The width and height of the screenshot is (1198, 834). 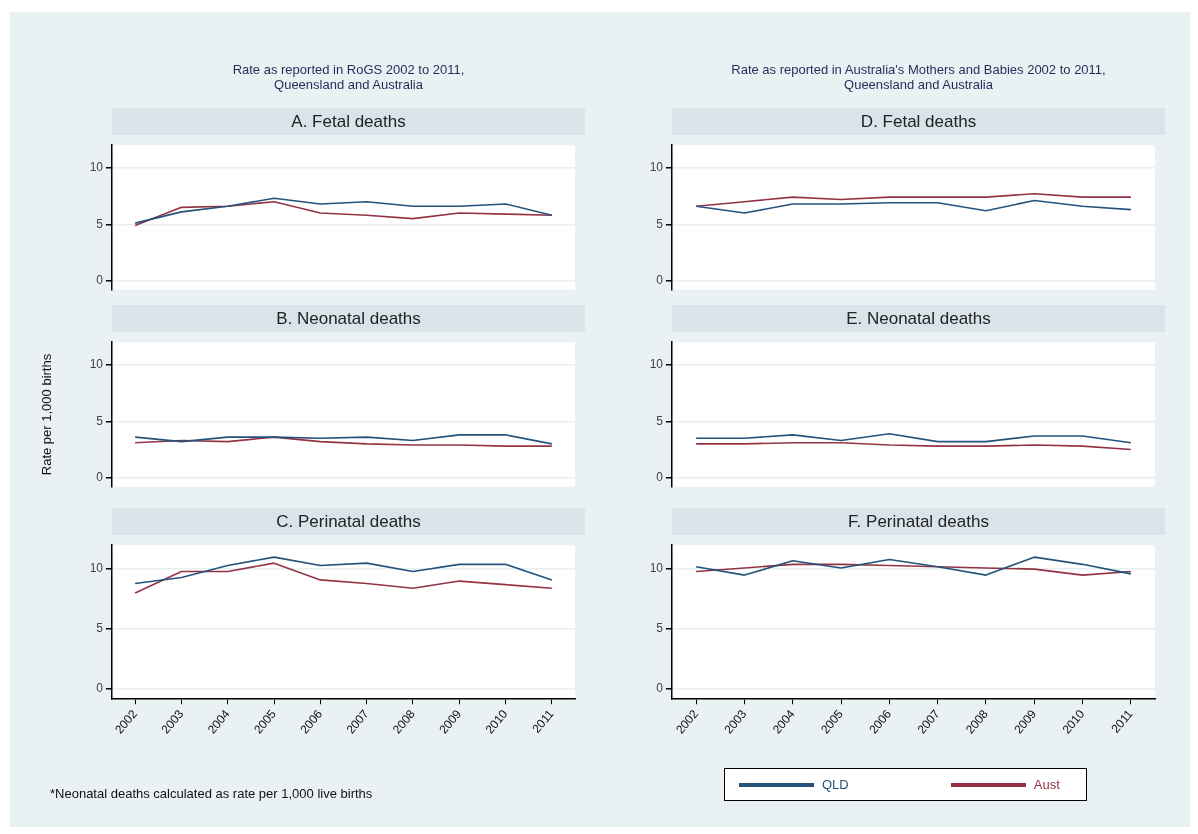 I want to click on y-axis-title: Rate per 1,000 births, so click(x=47, y=414).